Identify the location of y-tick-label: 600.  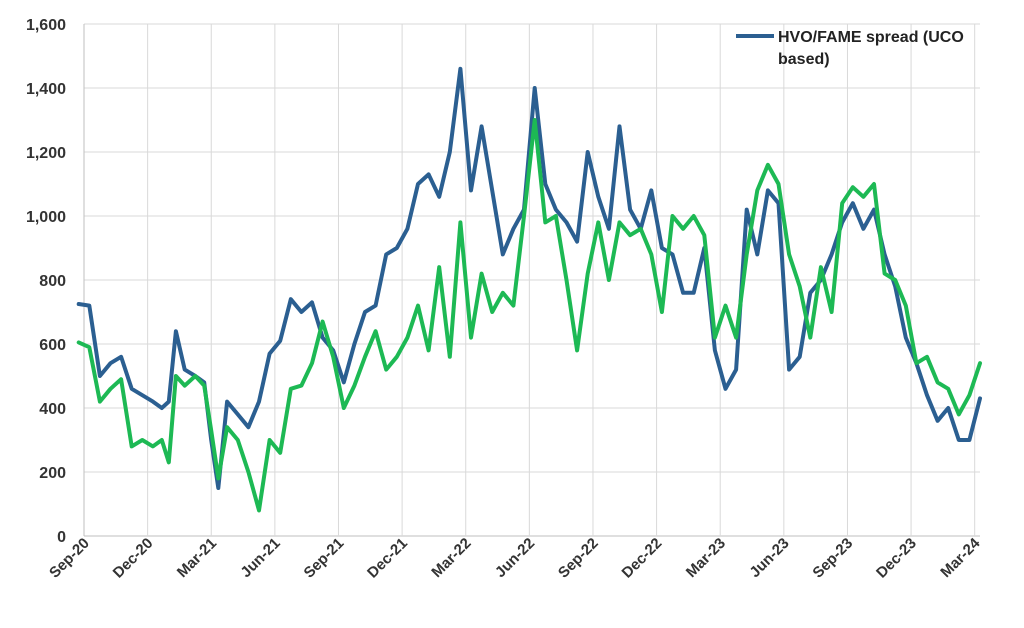
(52, 345).